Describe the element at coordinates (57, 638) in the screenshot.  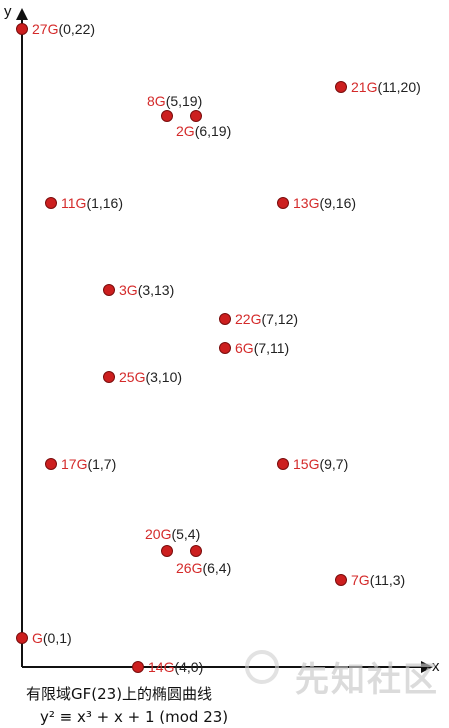
I see `point-coord: (0,1)` at that location.